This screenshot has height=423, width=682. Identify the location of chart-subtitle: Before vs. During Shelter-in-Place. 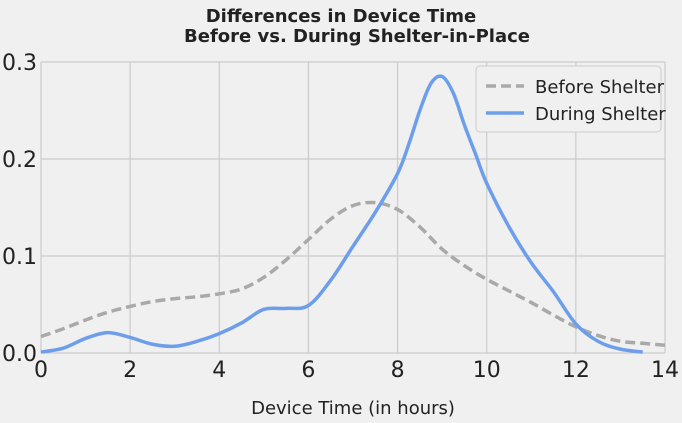
(357, 36).